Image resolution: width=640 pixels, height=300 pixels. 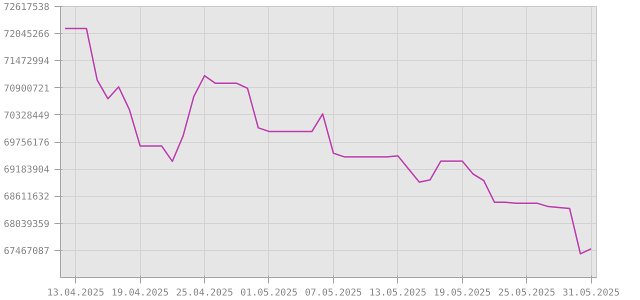 I want to click on x-tick-label: 13.04.2025, so click(x=75, y=293).